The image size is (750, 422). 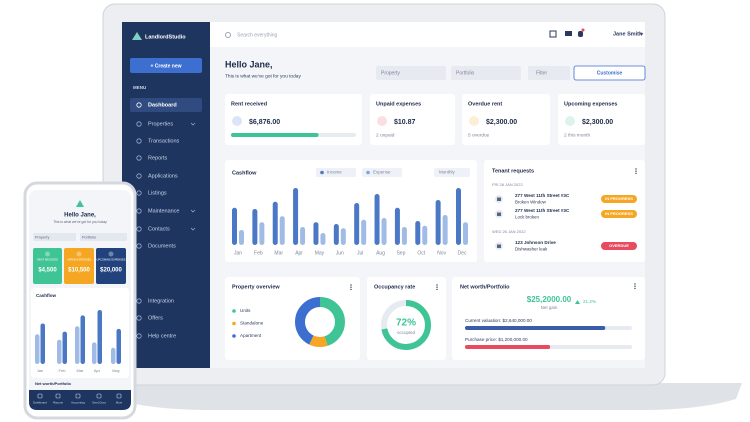 What do you see at coordinates (580, 34) in the screenshot?
I see `bell-icon` at bounding box center [580, 34].